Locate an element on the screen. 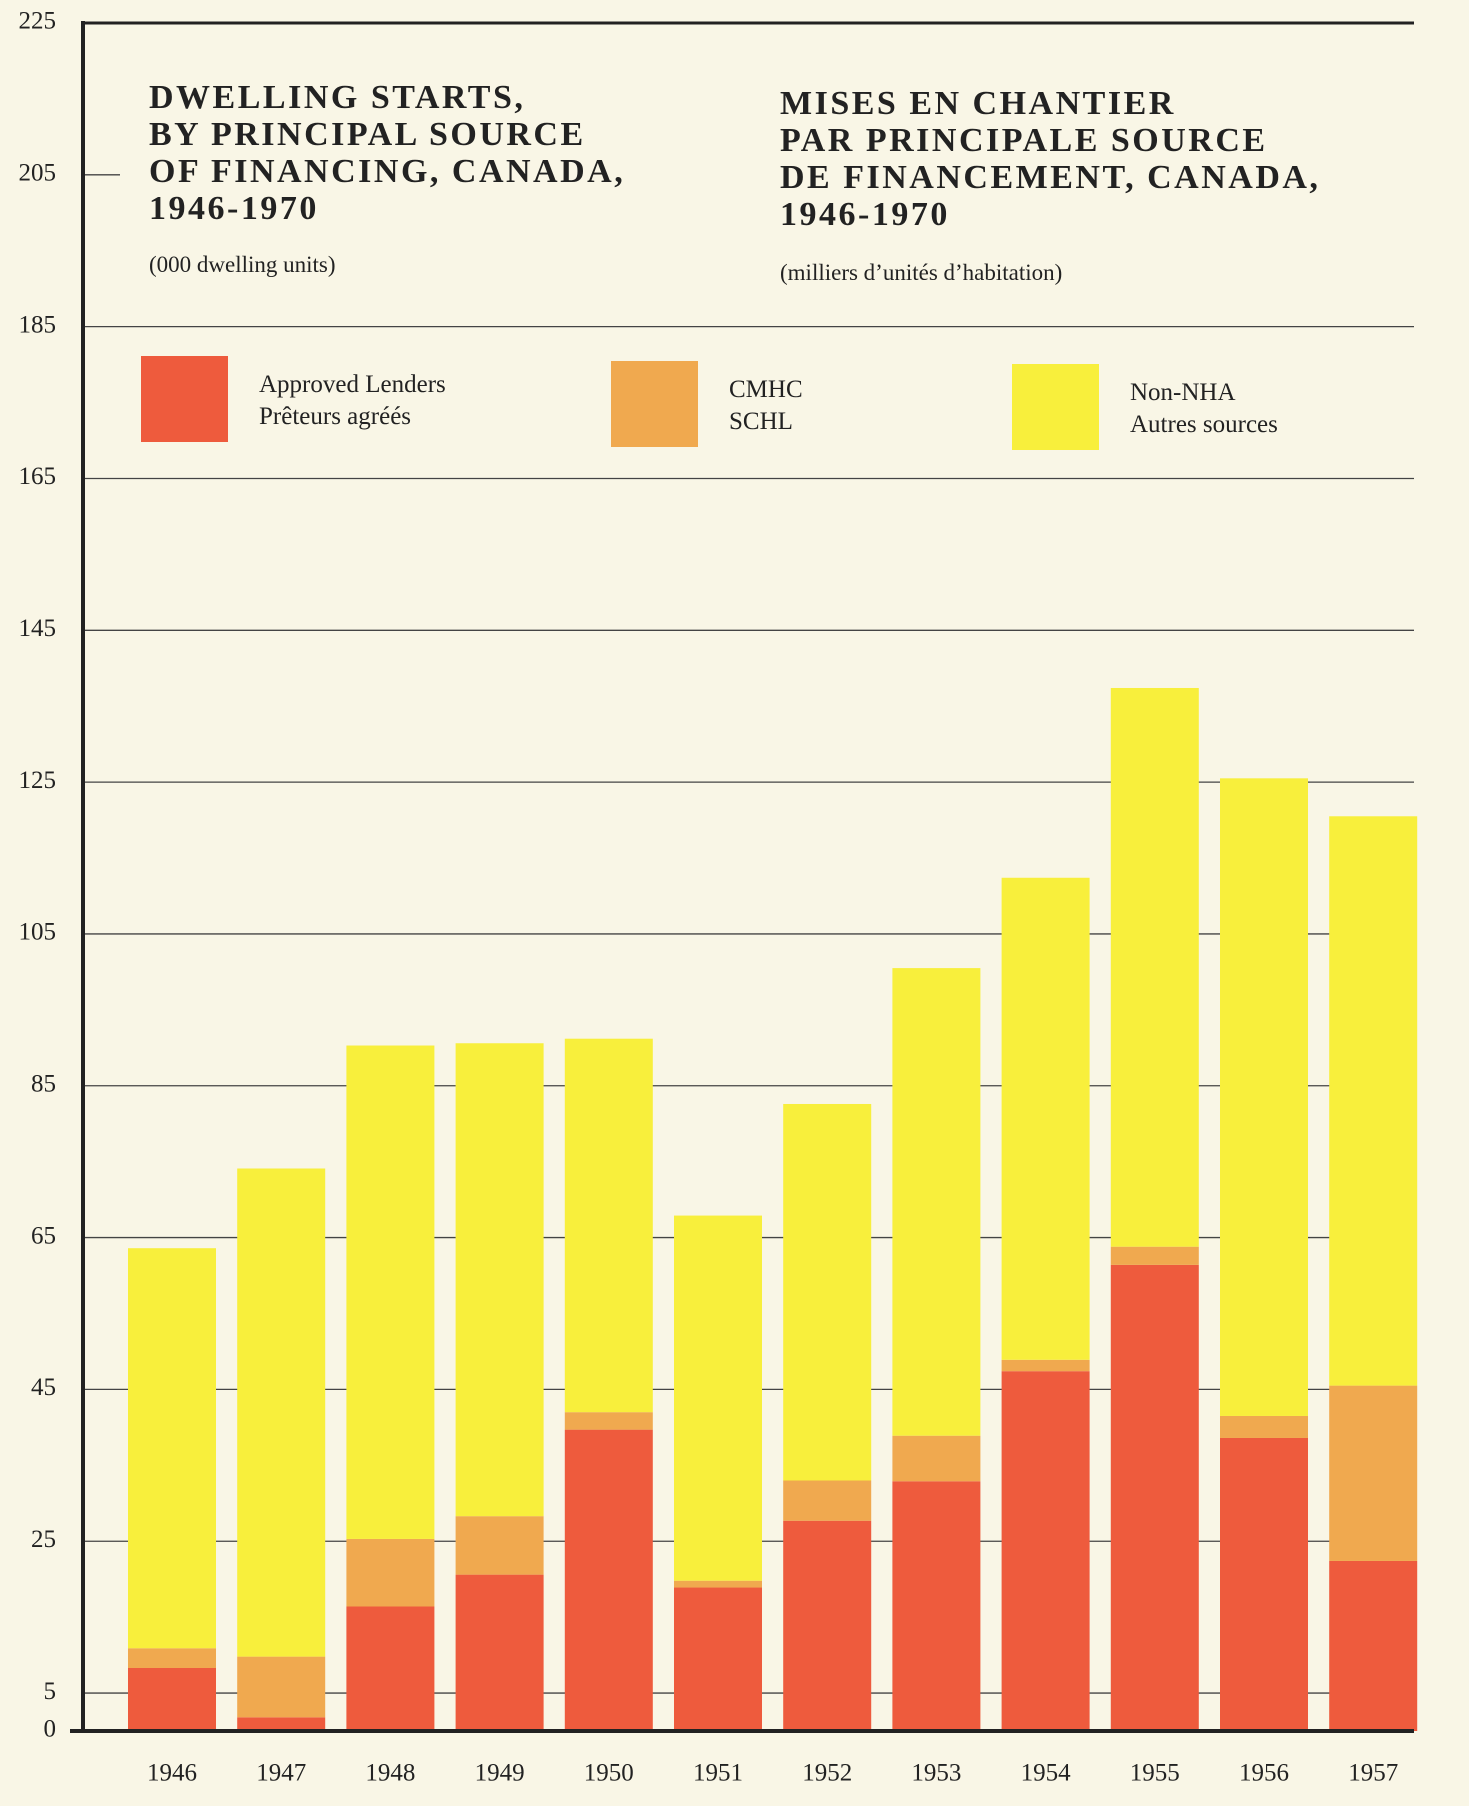 This screenshot has height=1806, width=1469. x-tick-label: 1949 is located at coordinates (500, 1773).